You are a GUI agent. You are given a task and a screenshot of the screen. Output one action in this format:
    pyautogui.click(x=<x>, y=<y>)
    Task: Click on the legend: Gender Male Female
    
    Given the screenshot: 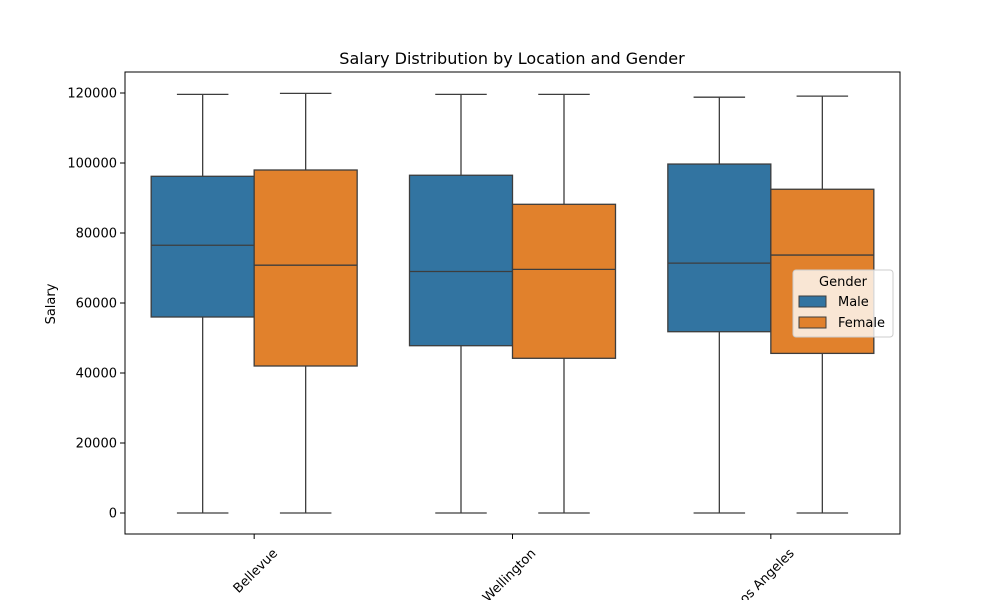 What is the action you would take?
    pyautogui.click(x=843, y=303)
    